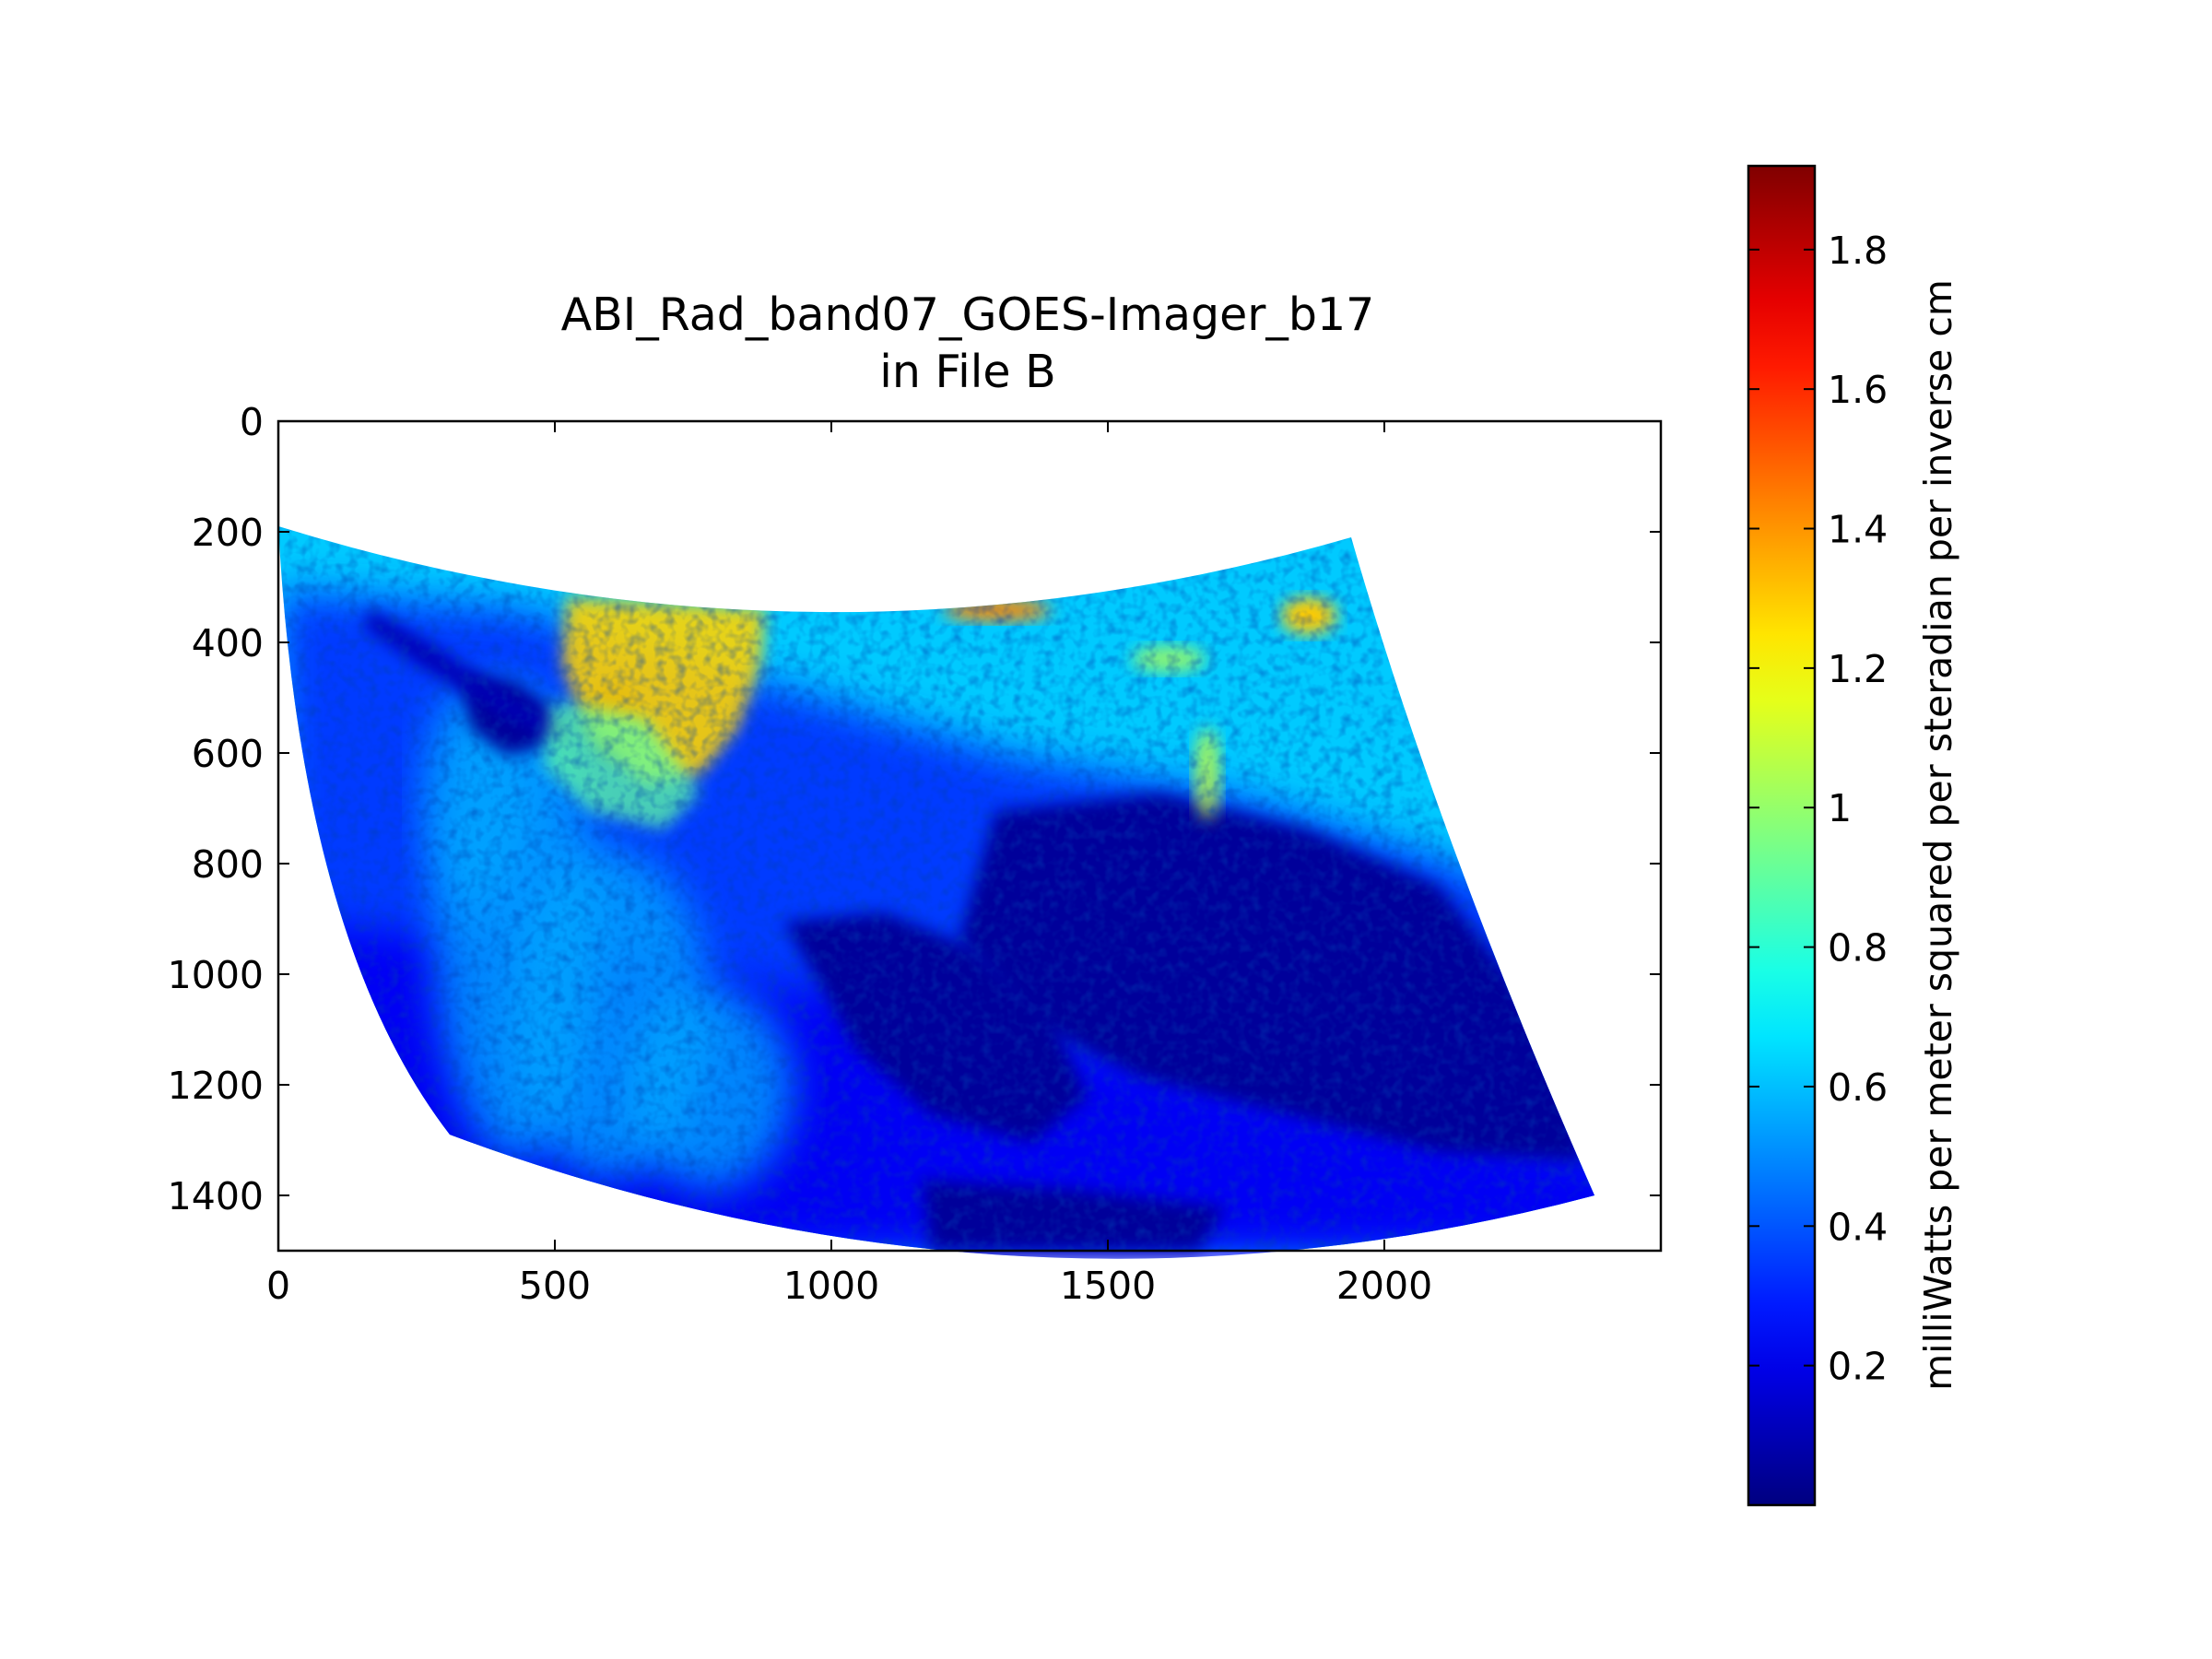  What do you see at coordinates (1858, 530) in the screenshot?
I see `colorbar-tick-label: 1.4` at bounding box center [1858, 530].